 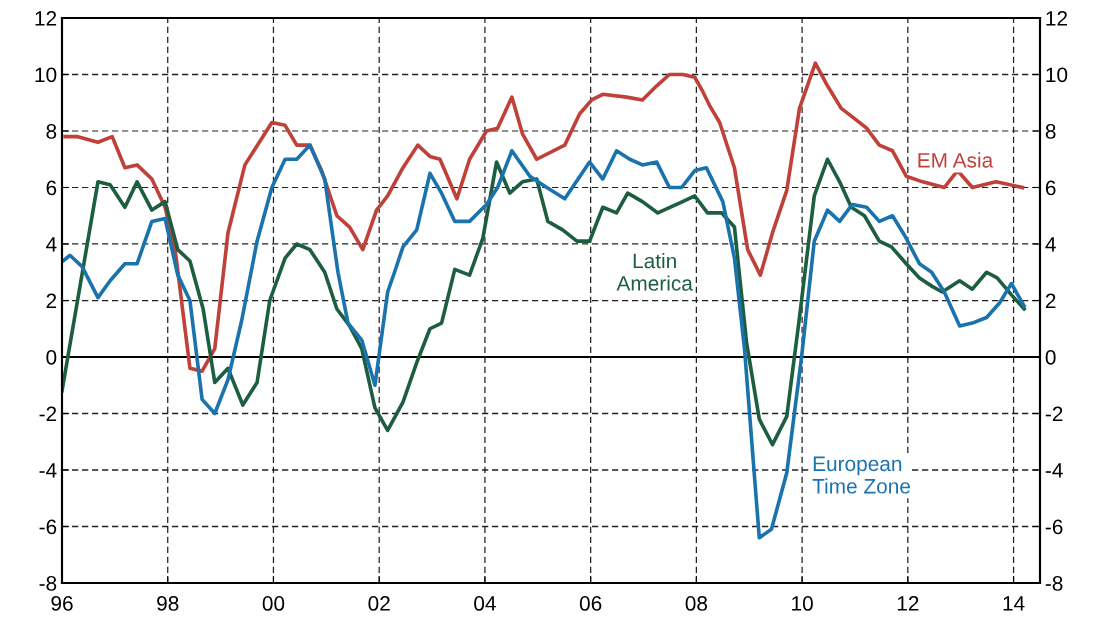 What do you see at coordinates (861, 475) in the screenshot?
I see `series-label: European Time Zone` at bounding box center [861, 475].